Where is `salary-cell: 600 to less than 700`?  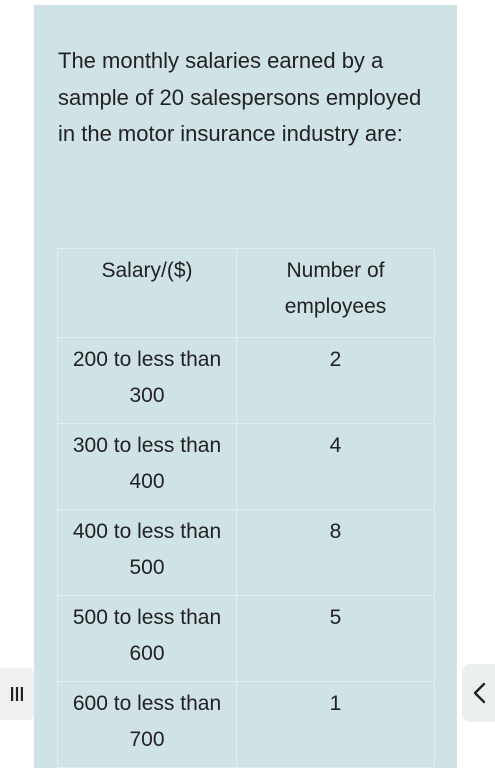
salary-cell: 600 to less than 700 is located at coordinates (147, 724).